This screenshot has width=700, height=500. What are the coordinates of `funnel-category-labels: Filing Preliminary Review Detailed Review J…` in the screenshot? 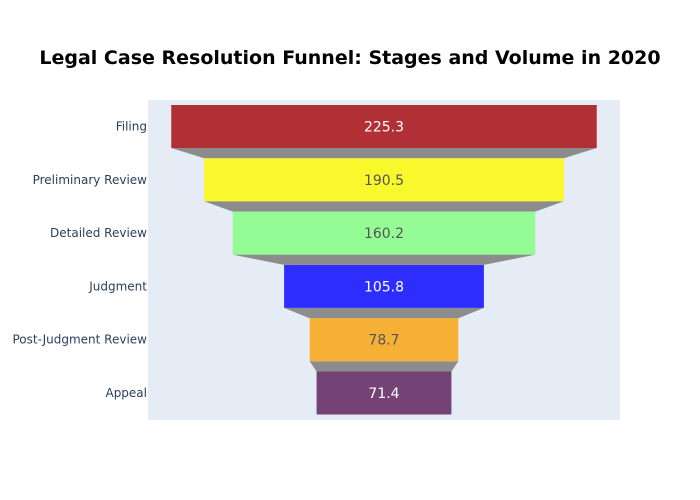 It's located at (80, 260).